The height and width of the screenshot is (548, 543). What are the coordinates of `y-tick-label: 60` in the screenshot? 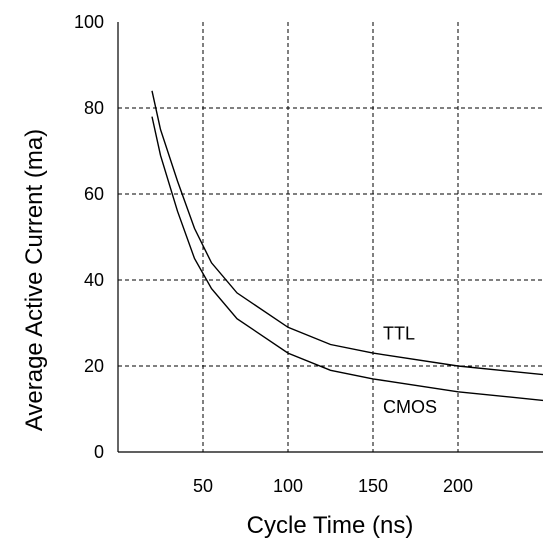 It's located at (94, 194).